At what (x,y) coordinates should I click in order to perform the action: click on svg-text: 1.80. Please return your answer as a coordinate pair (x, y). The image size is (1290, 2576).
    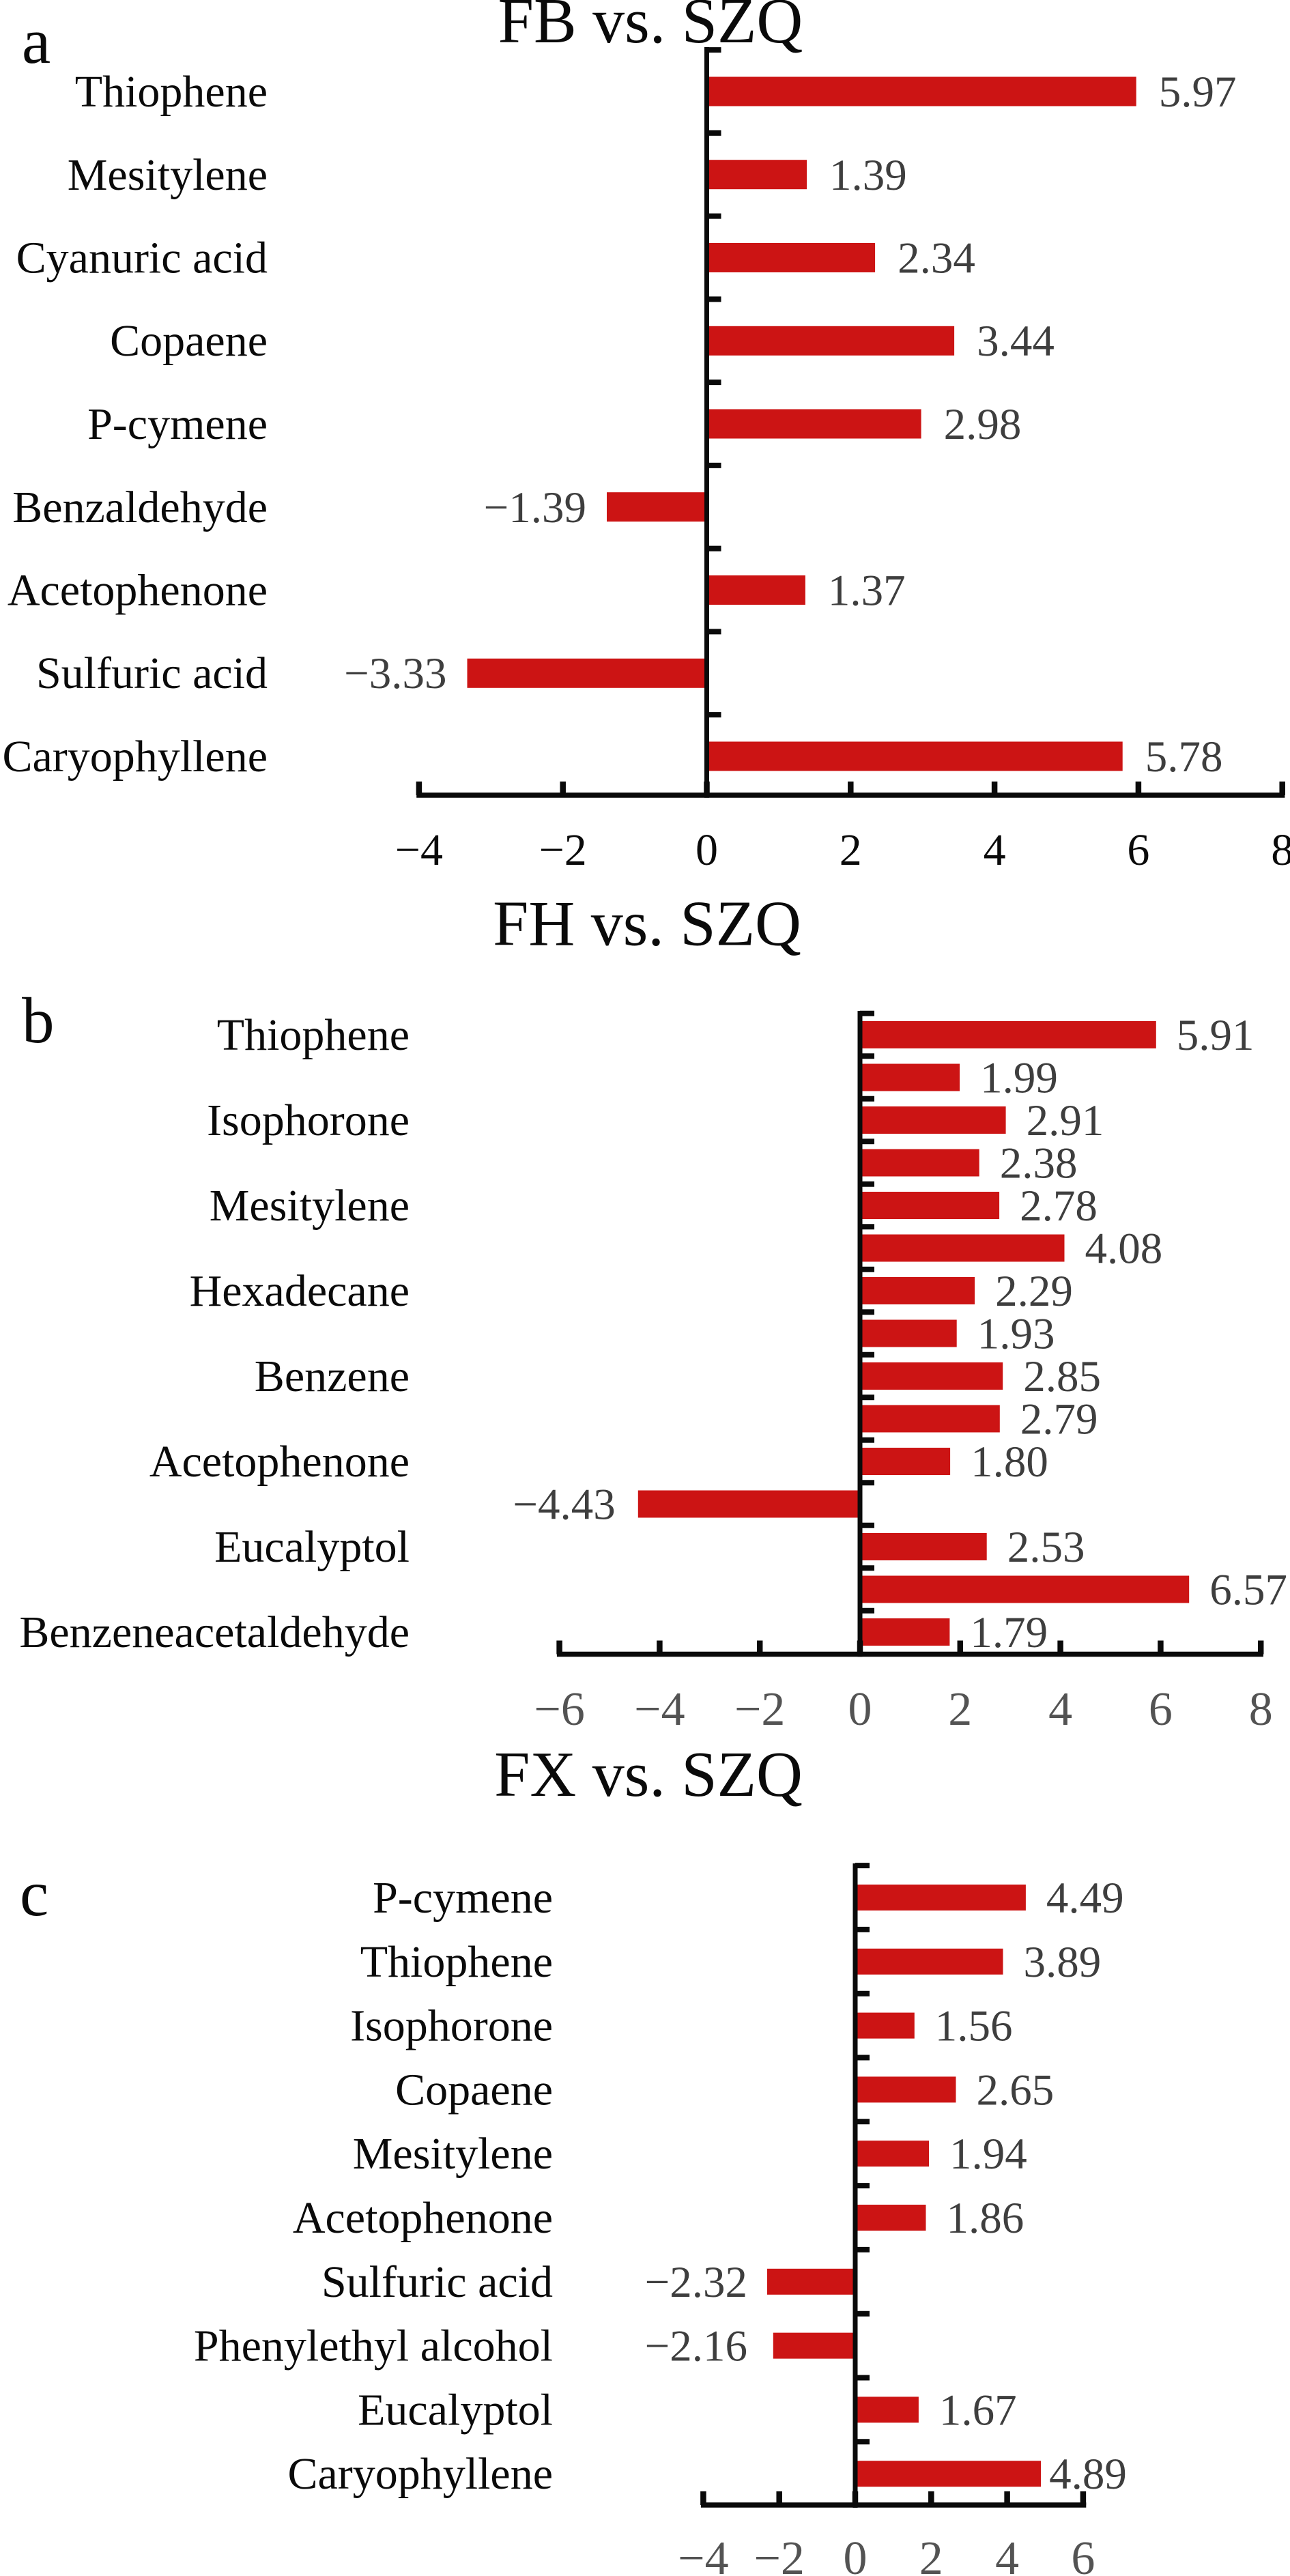
    Looking at the image, I should click on (1009, 1462).